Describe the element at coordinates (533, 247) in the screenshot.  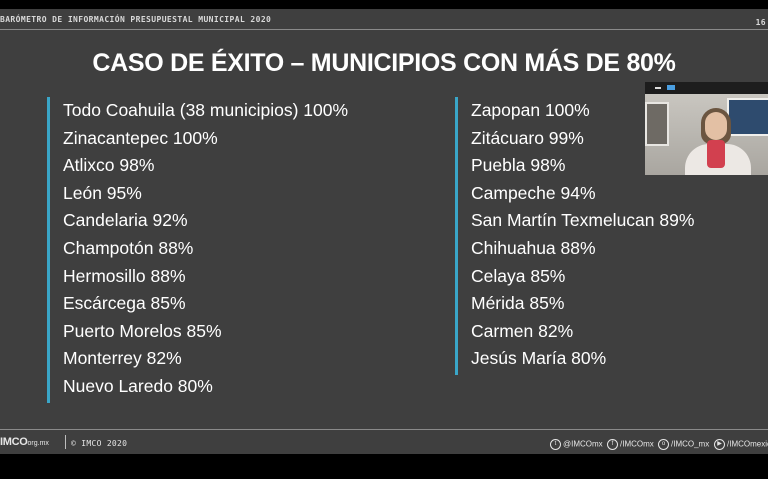
I see `municipality-item: Chihuahua 88%` at that location.